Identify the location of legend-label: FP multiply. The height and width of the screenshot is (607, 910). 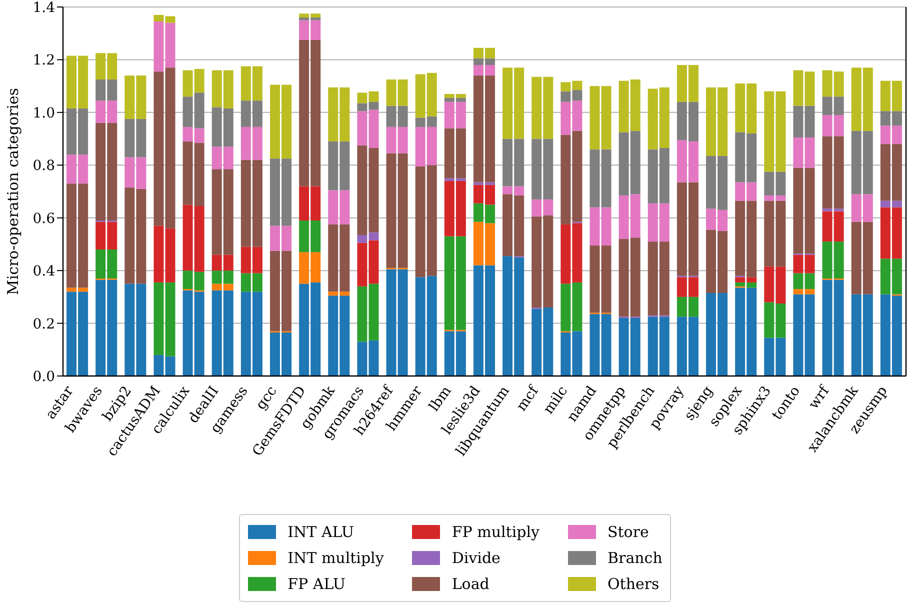
(496, 532).